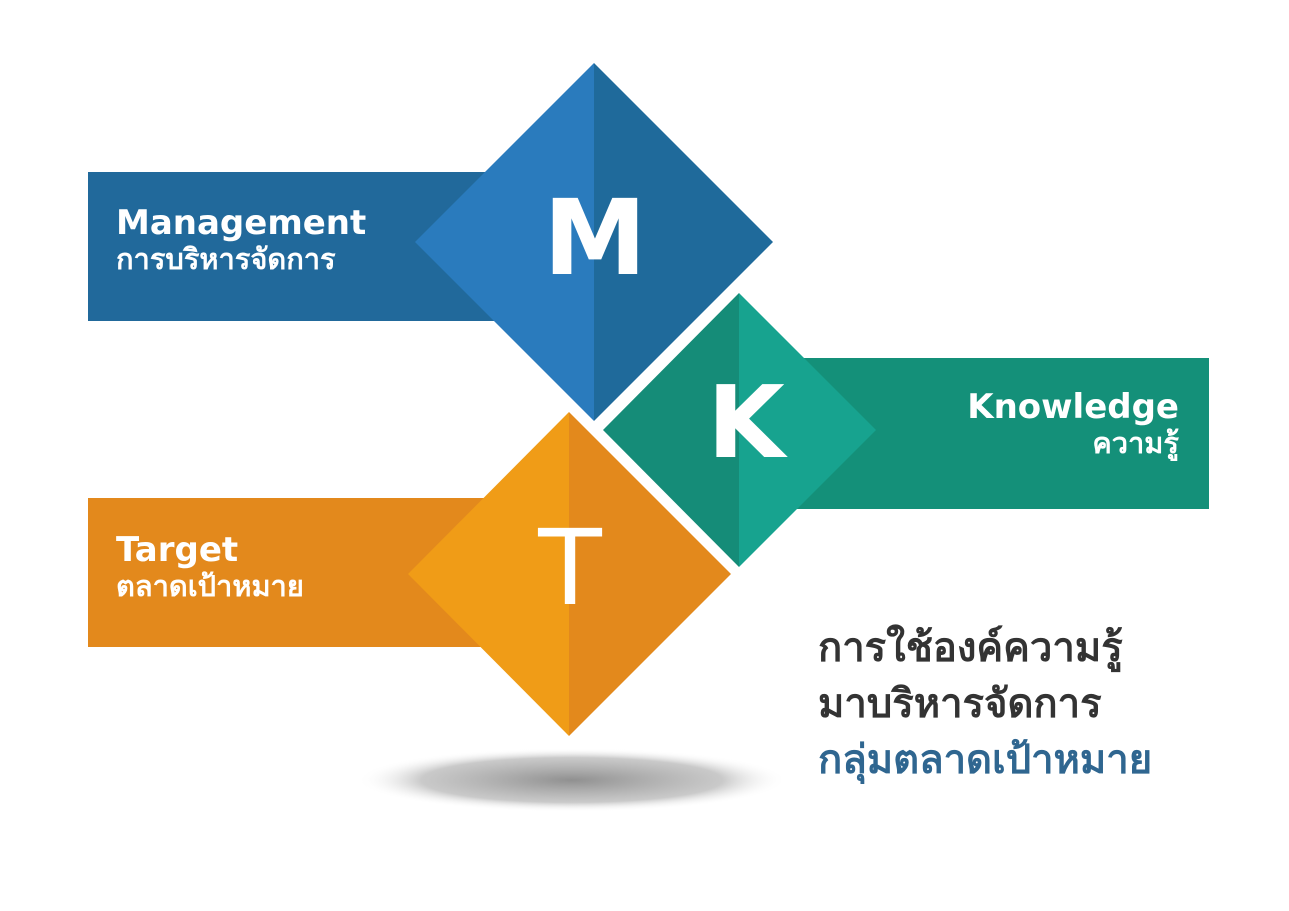 Image resolution: width=1289 pixels, height=911 pixels. What do you see at coordinates (746, 422) in the screenshot?
I see `knowledge-letter: K` at bounding box center [746, 422].